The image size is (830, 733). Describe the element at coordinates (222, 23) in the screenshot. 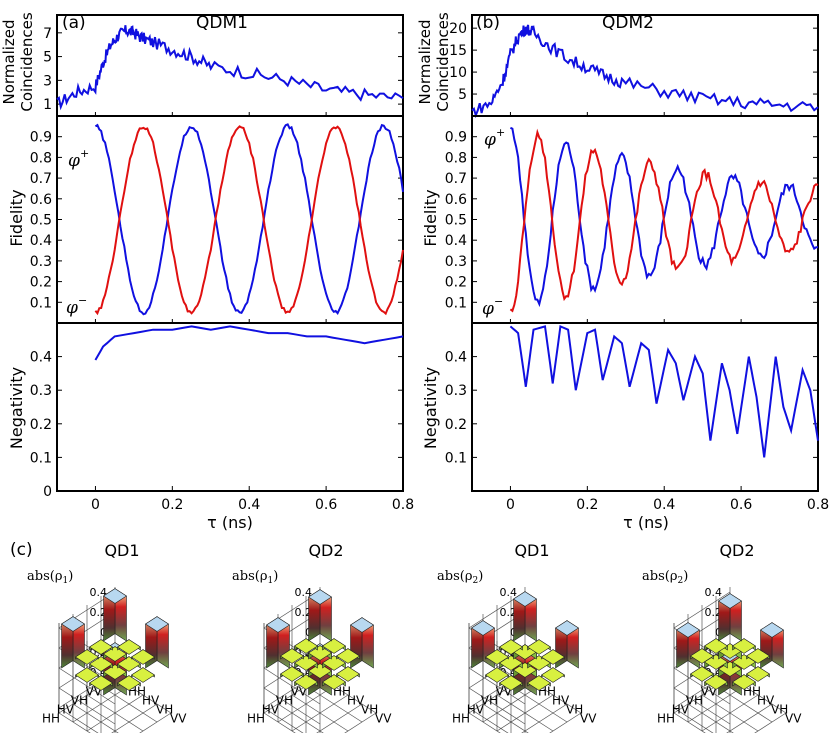

I see `panel-title-a: QDM1` at that location.